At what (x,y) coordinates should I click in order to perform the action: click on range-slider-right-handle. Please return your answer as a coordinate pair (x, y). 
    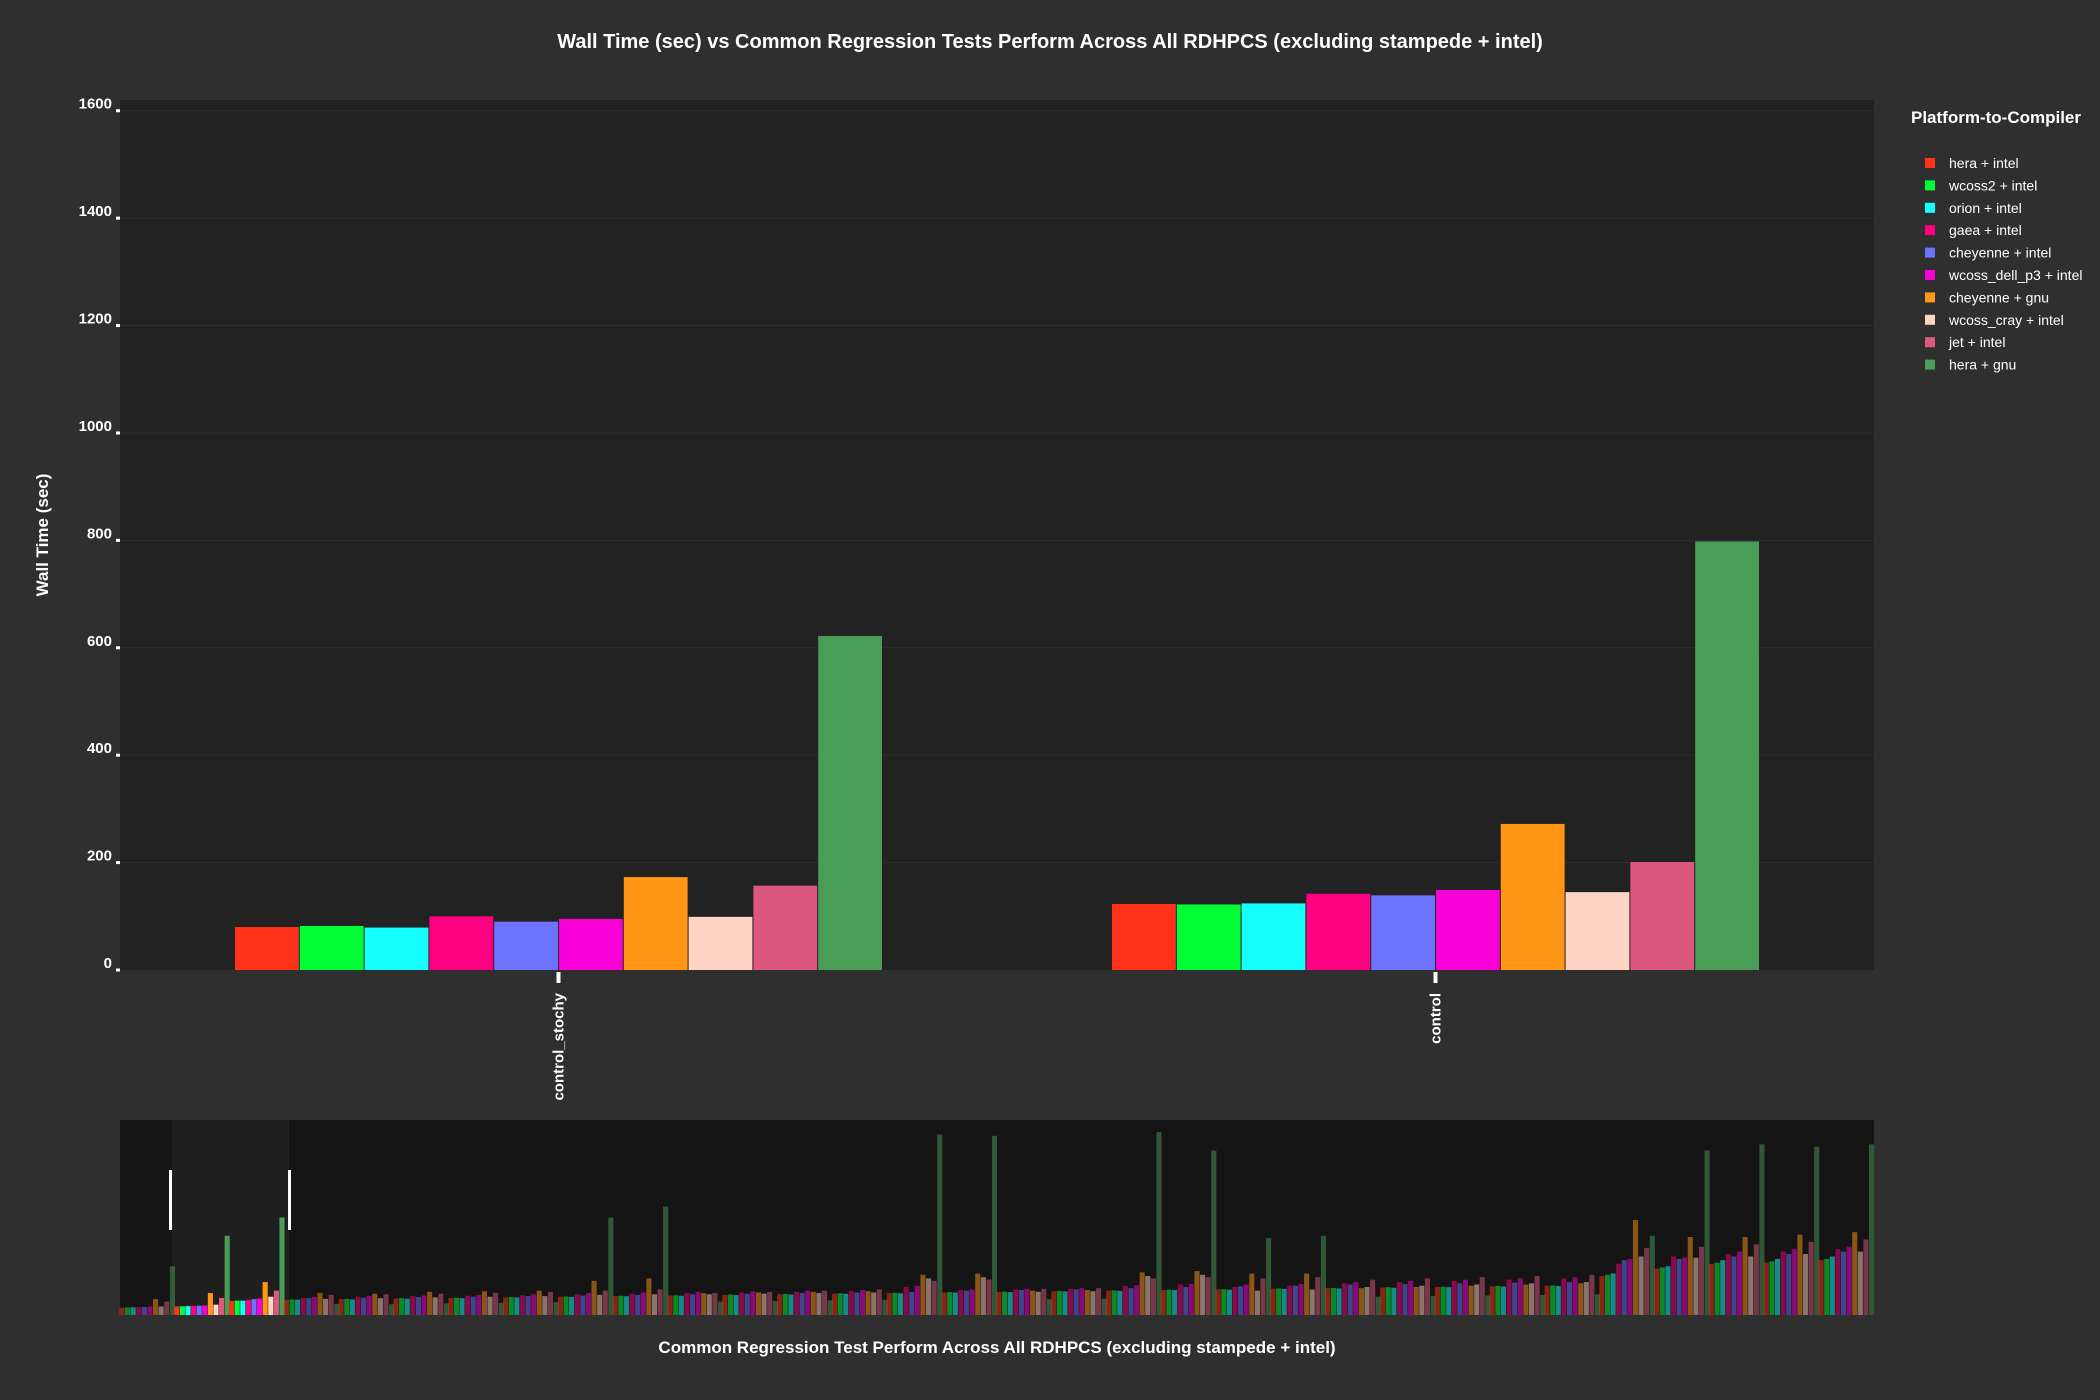
    Looking at the image, I should click on (289, 1200).